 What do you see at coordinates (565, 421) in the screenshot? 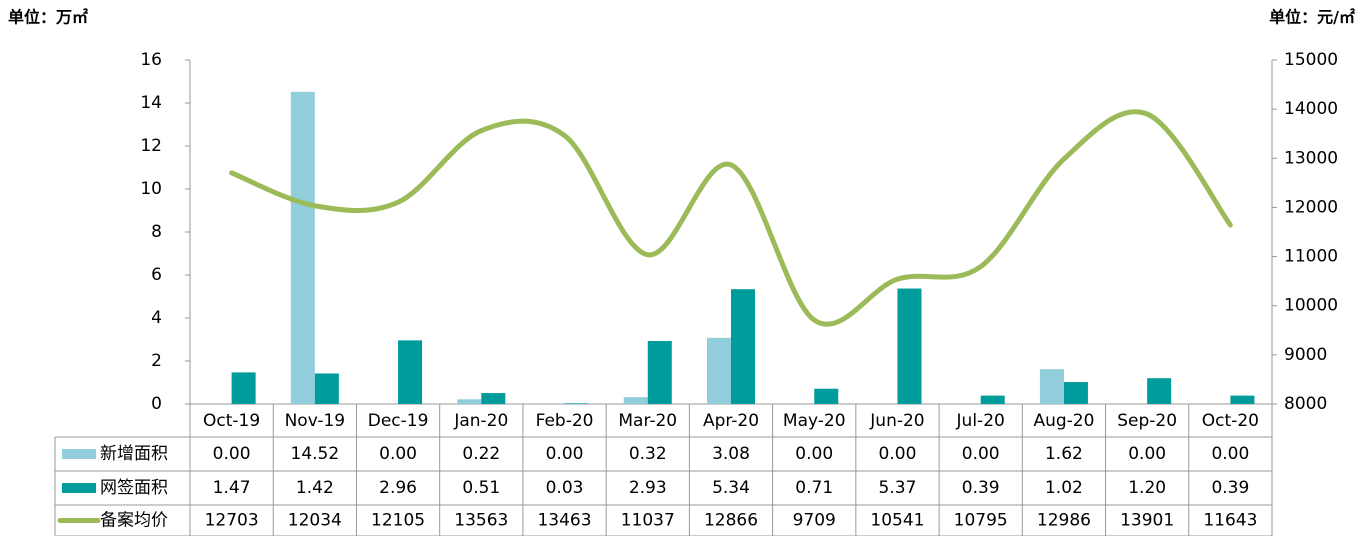
I see `x-tick-label: Feb-20` at bounding box center [565, 421].